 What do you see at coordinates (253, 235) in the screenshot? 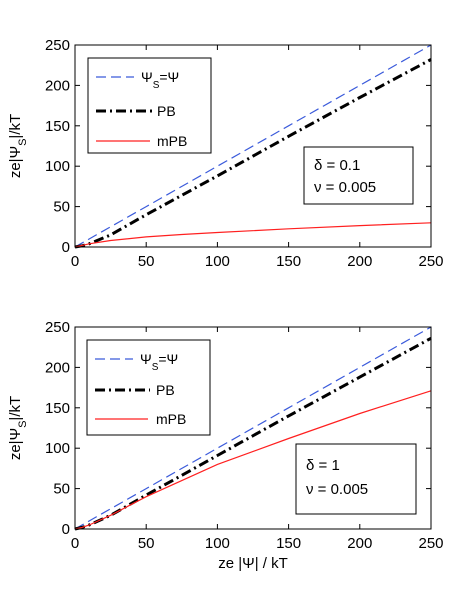
I see `series-line-mpb` at bounding box center [253, 235].